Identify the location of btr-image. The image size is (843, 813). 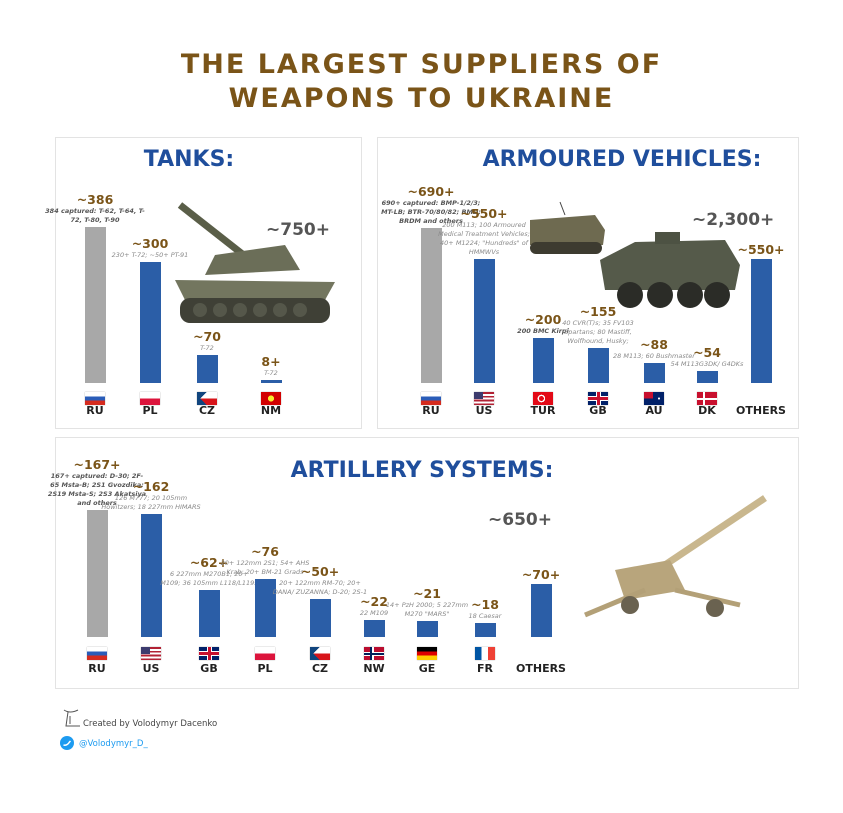
(670, 270).